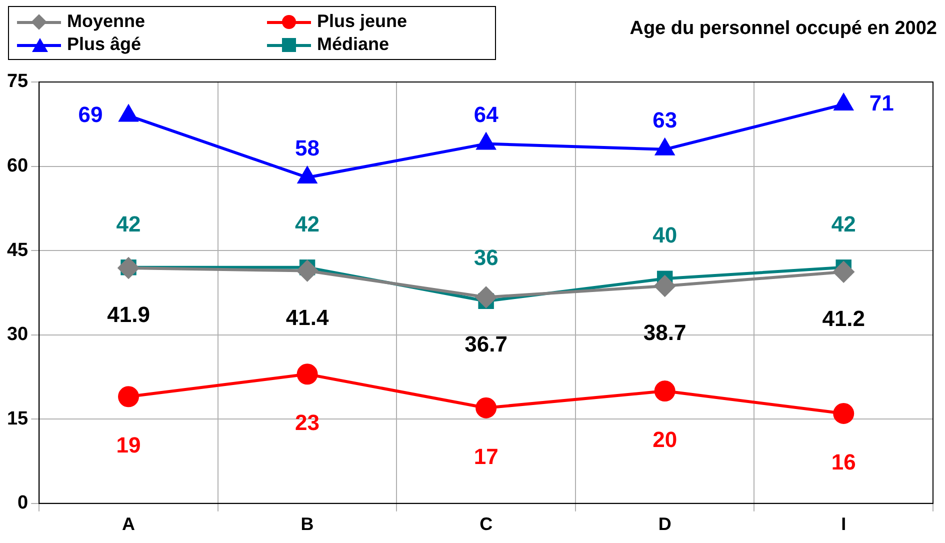 The image size is (945, 543). I want to click on x-tick-label: A, so click(129, 524).